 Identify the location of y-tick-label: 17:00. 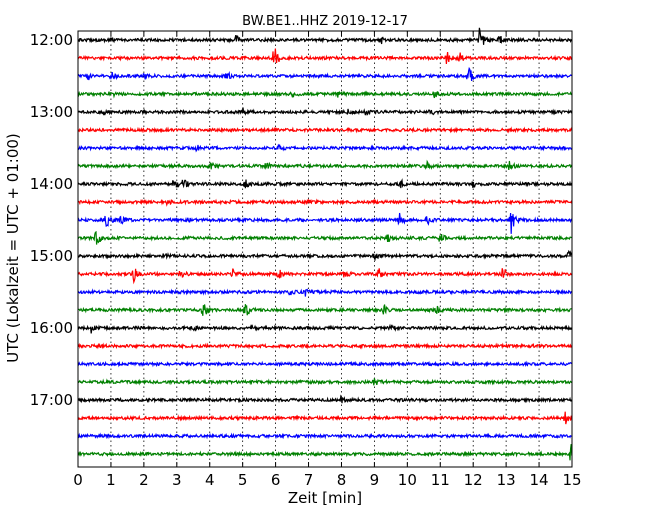
(51, 400).